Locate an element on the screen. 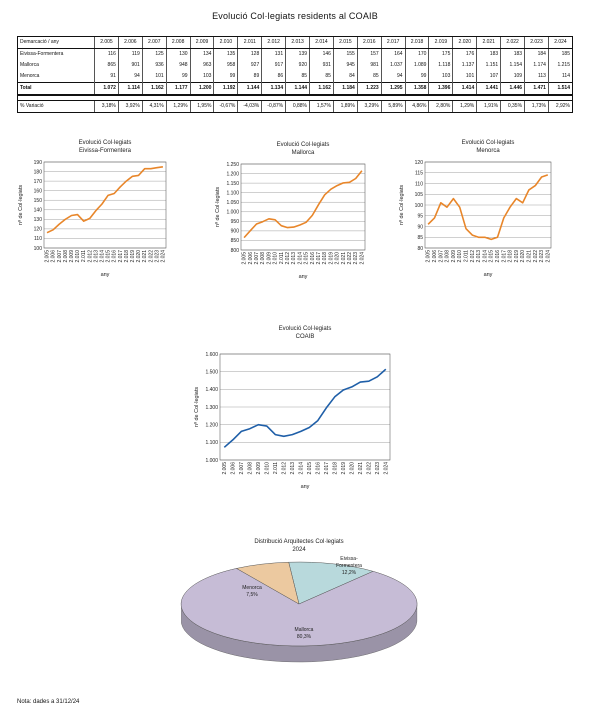 The width and height of the screenshot is (590, 715). table-cell: 945 is located at coordinates (345, 65).